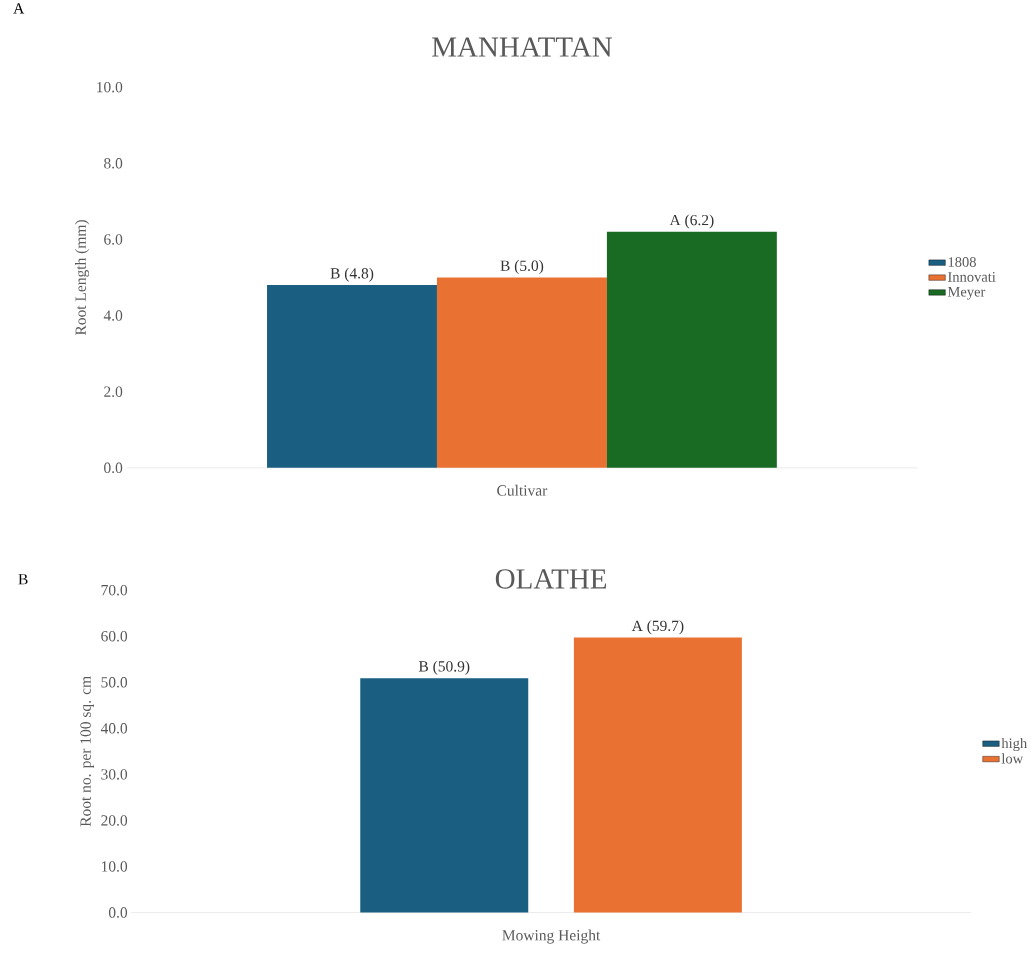 The width and height of the screenshot is (1032, 956). I want to click on legend-label: 1808, so click(962, 261).